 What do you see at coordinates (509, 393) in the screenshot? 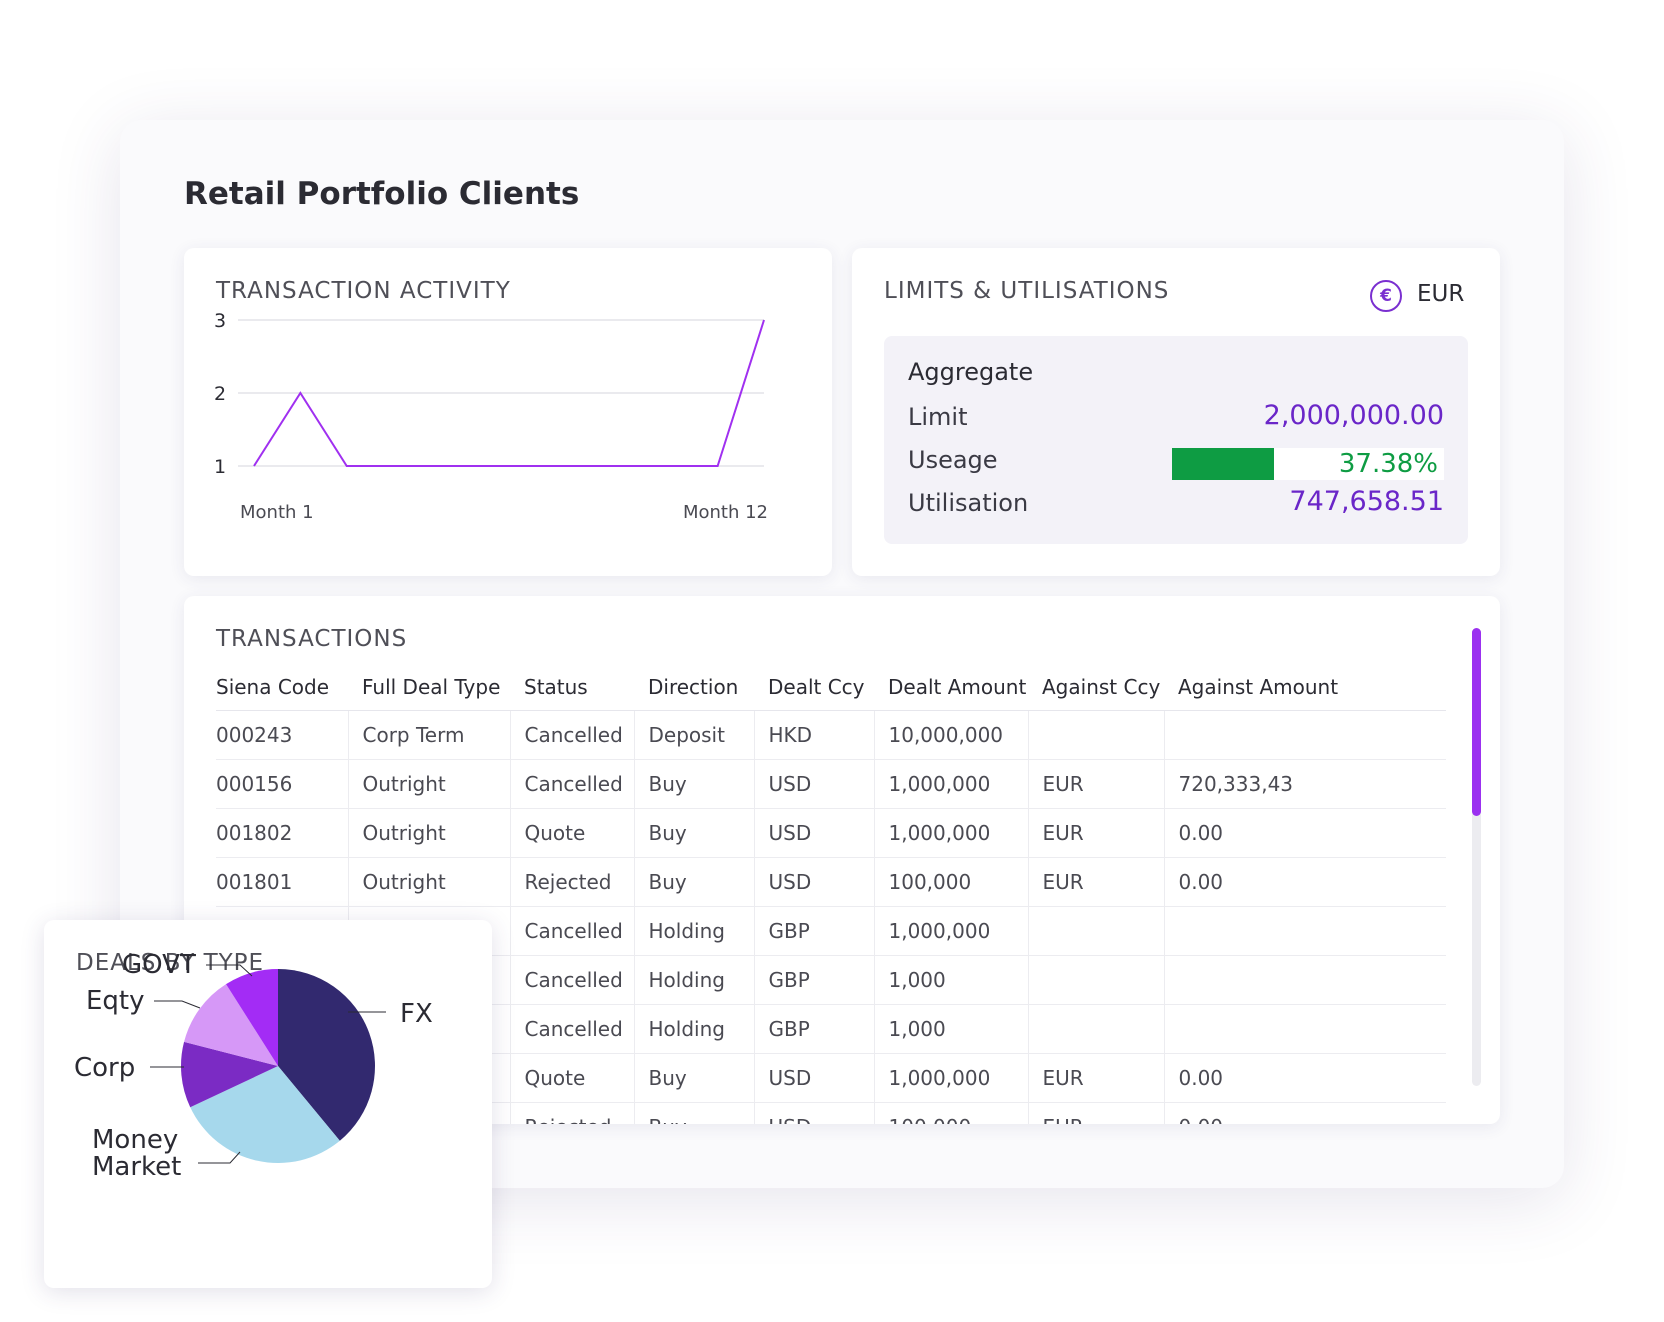
I see `activity-line` at bounding box center [509, 393].